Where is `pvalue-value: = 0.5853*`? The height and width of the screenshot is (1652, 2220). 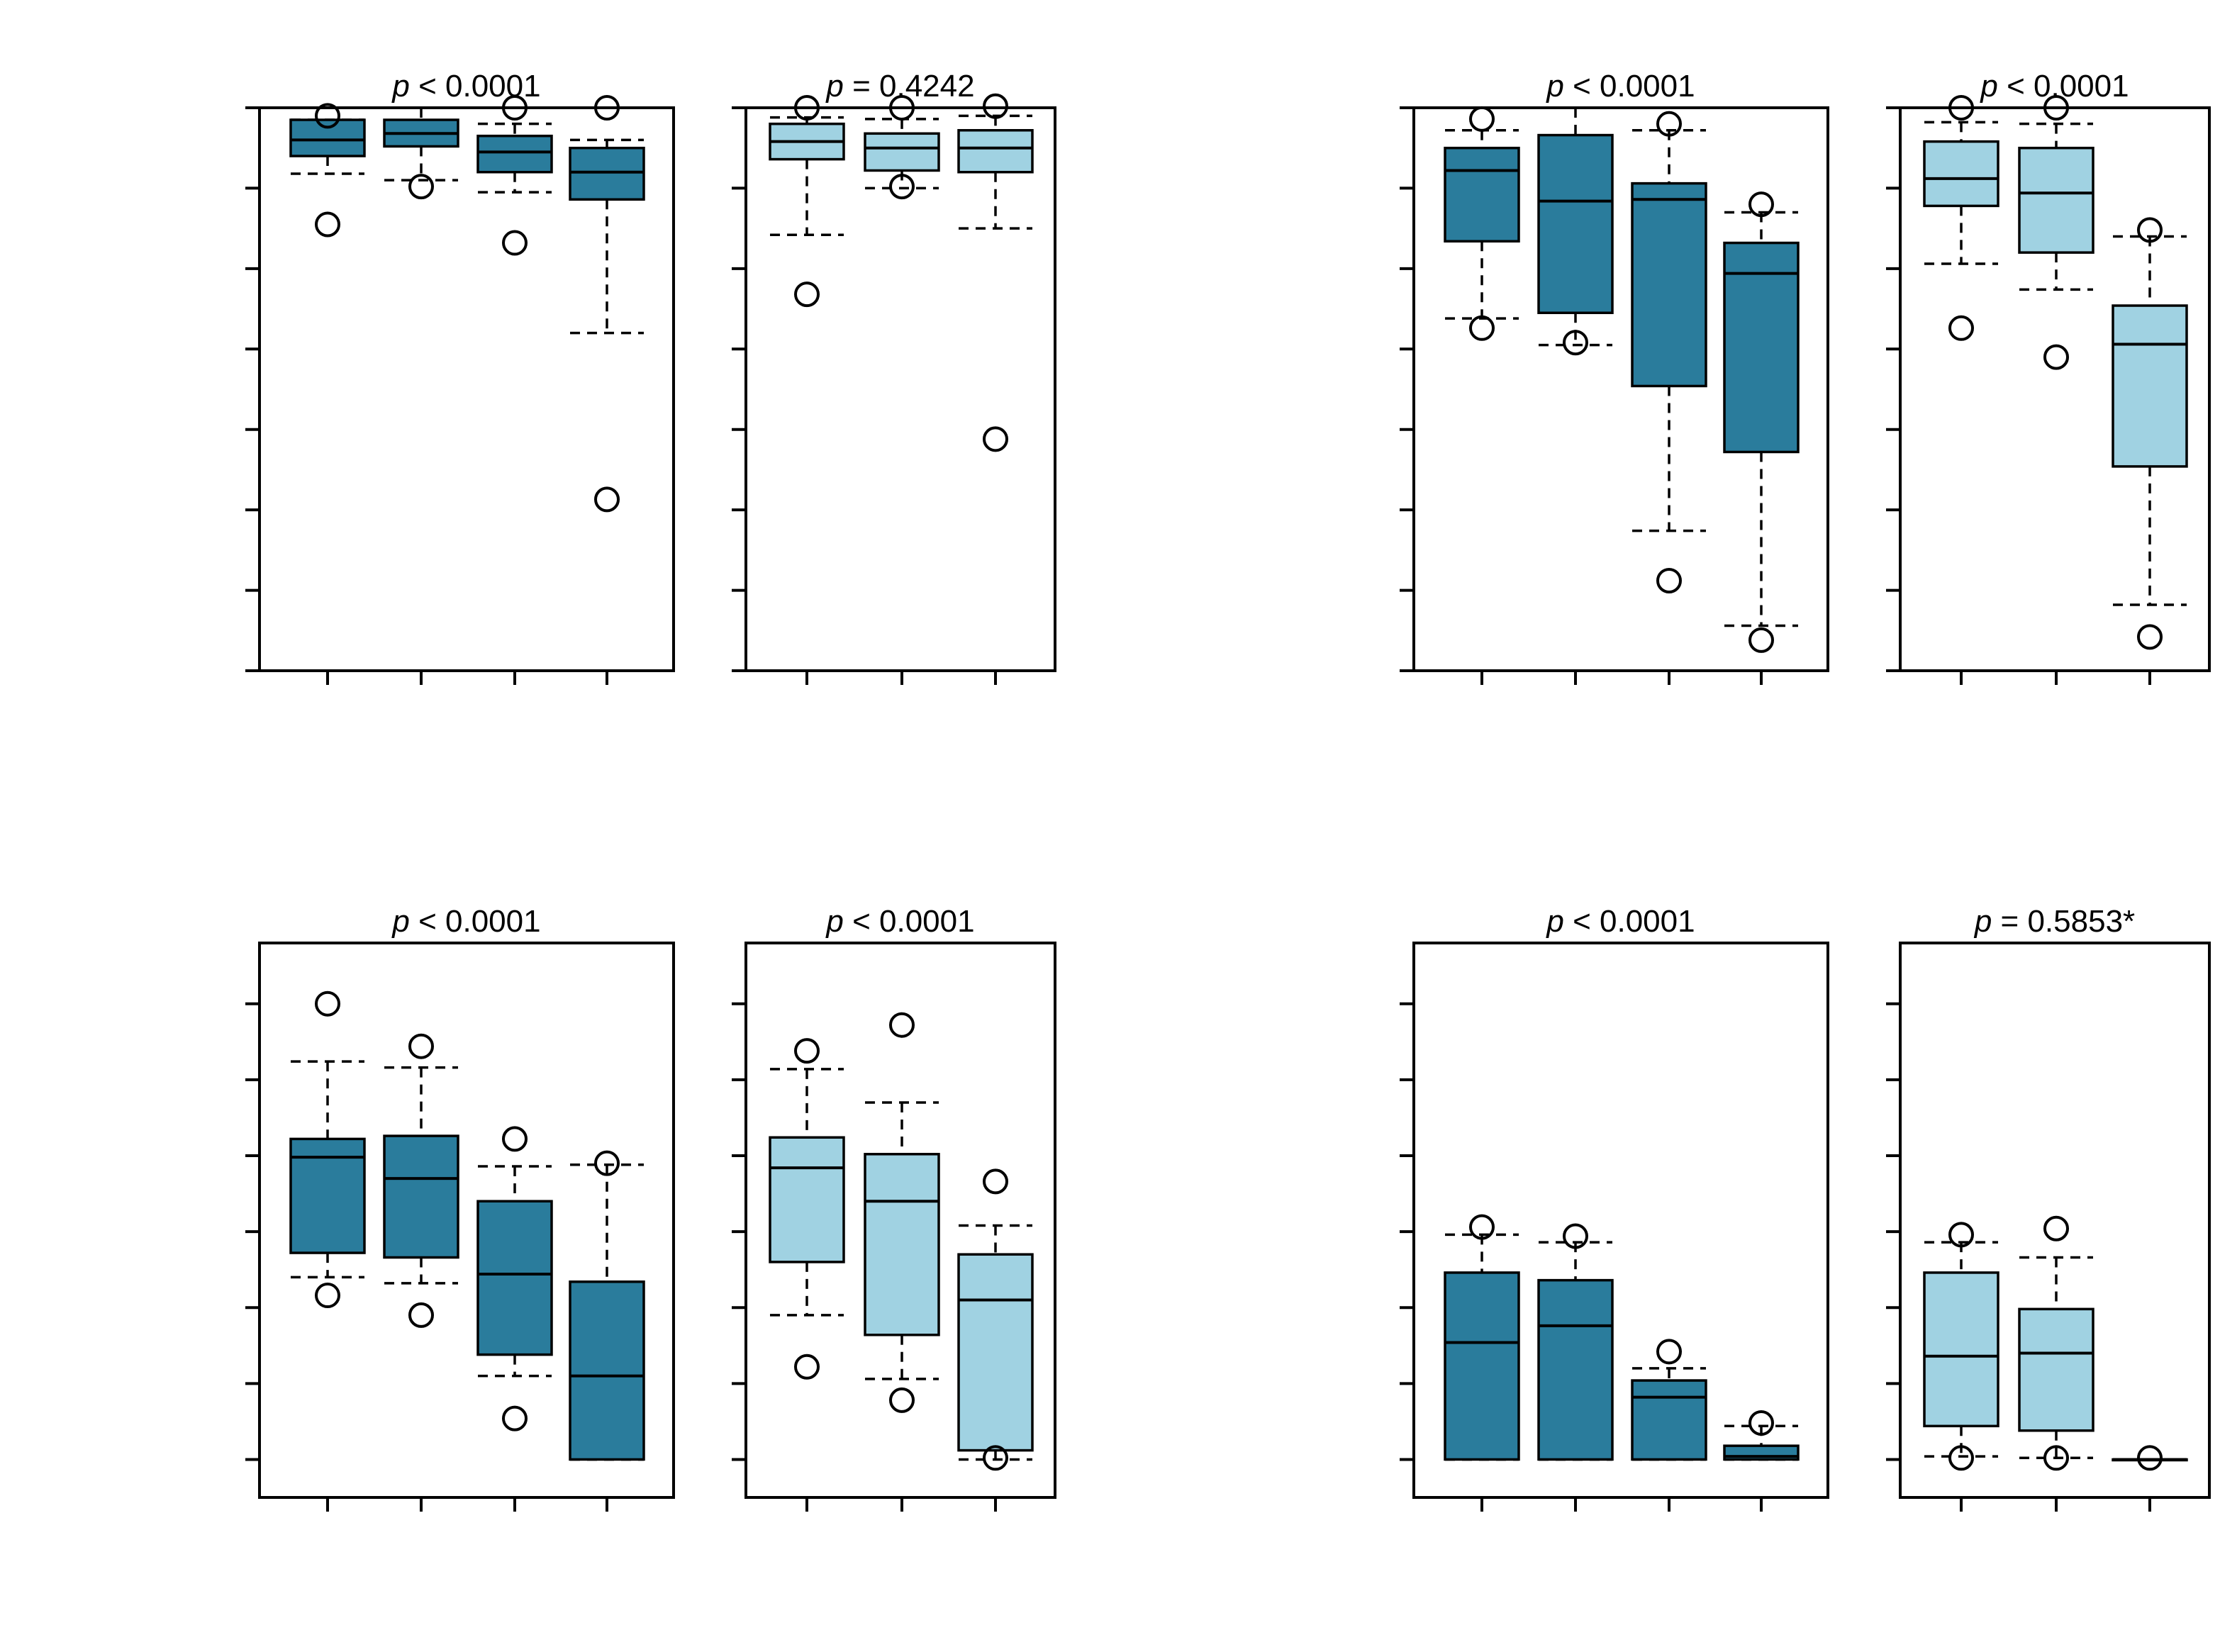 pvalue-value: = 0.5853* is located at coordinates (2063, 922).